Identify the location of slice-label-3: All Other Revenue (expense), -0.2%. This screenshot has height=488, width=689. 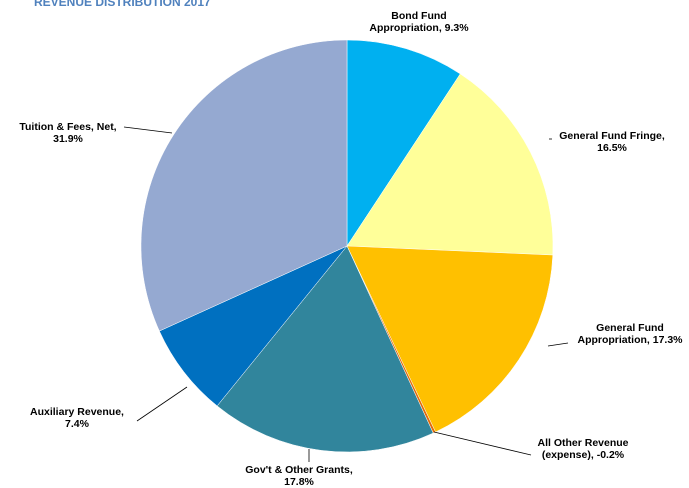
(582, 449).